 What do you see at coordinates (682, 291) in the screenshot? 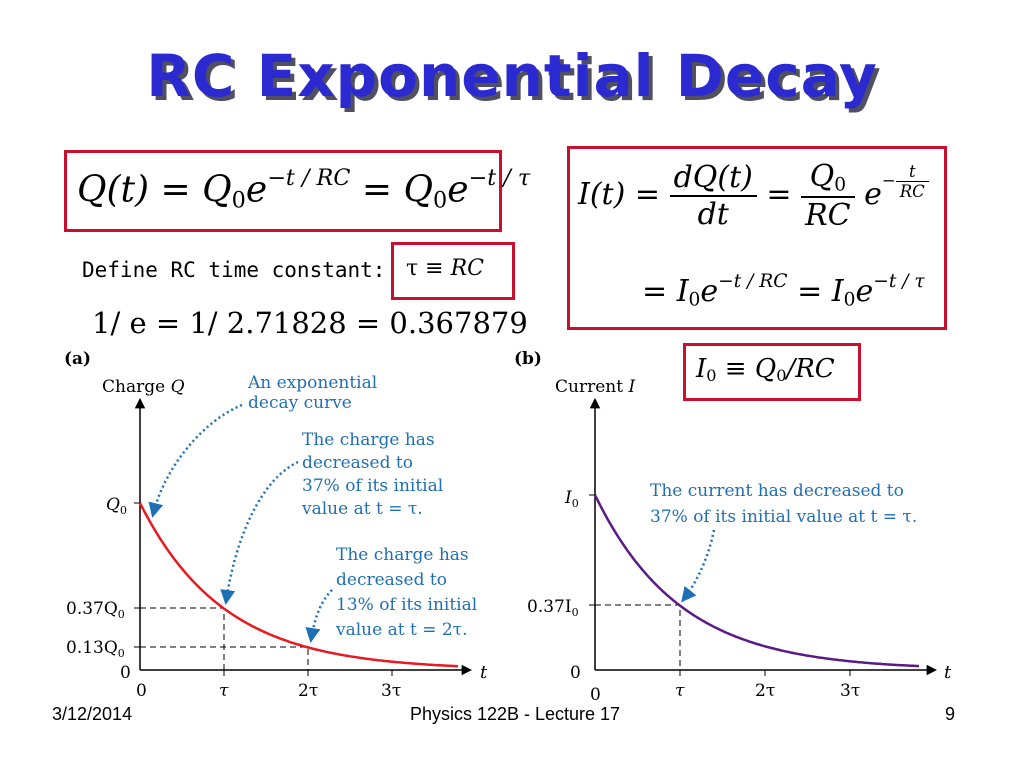
I see `i0-symbol: I` at bounding box center [682, 291].